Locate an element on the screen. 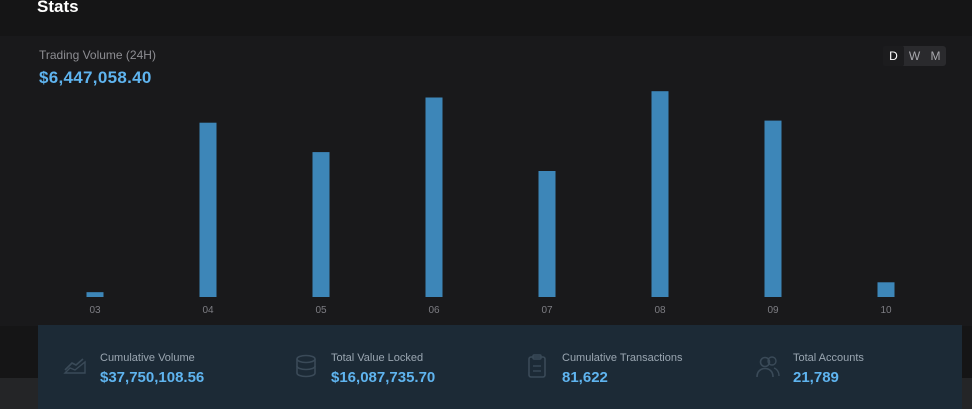 The height and width of the screenshot is (409, 972). page-title: Stats is located at coordinates (58, 8).